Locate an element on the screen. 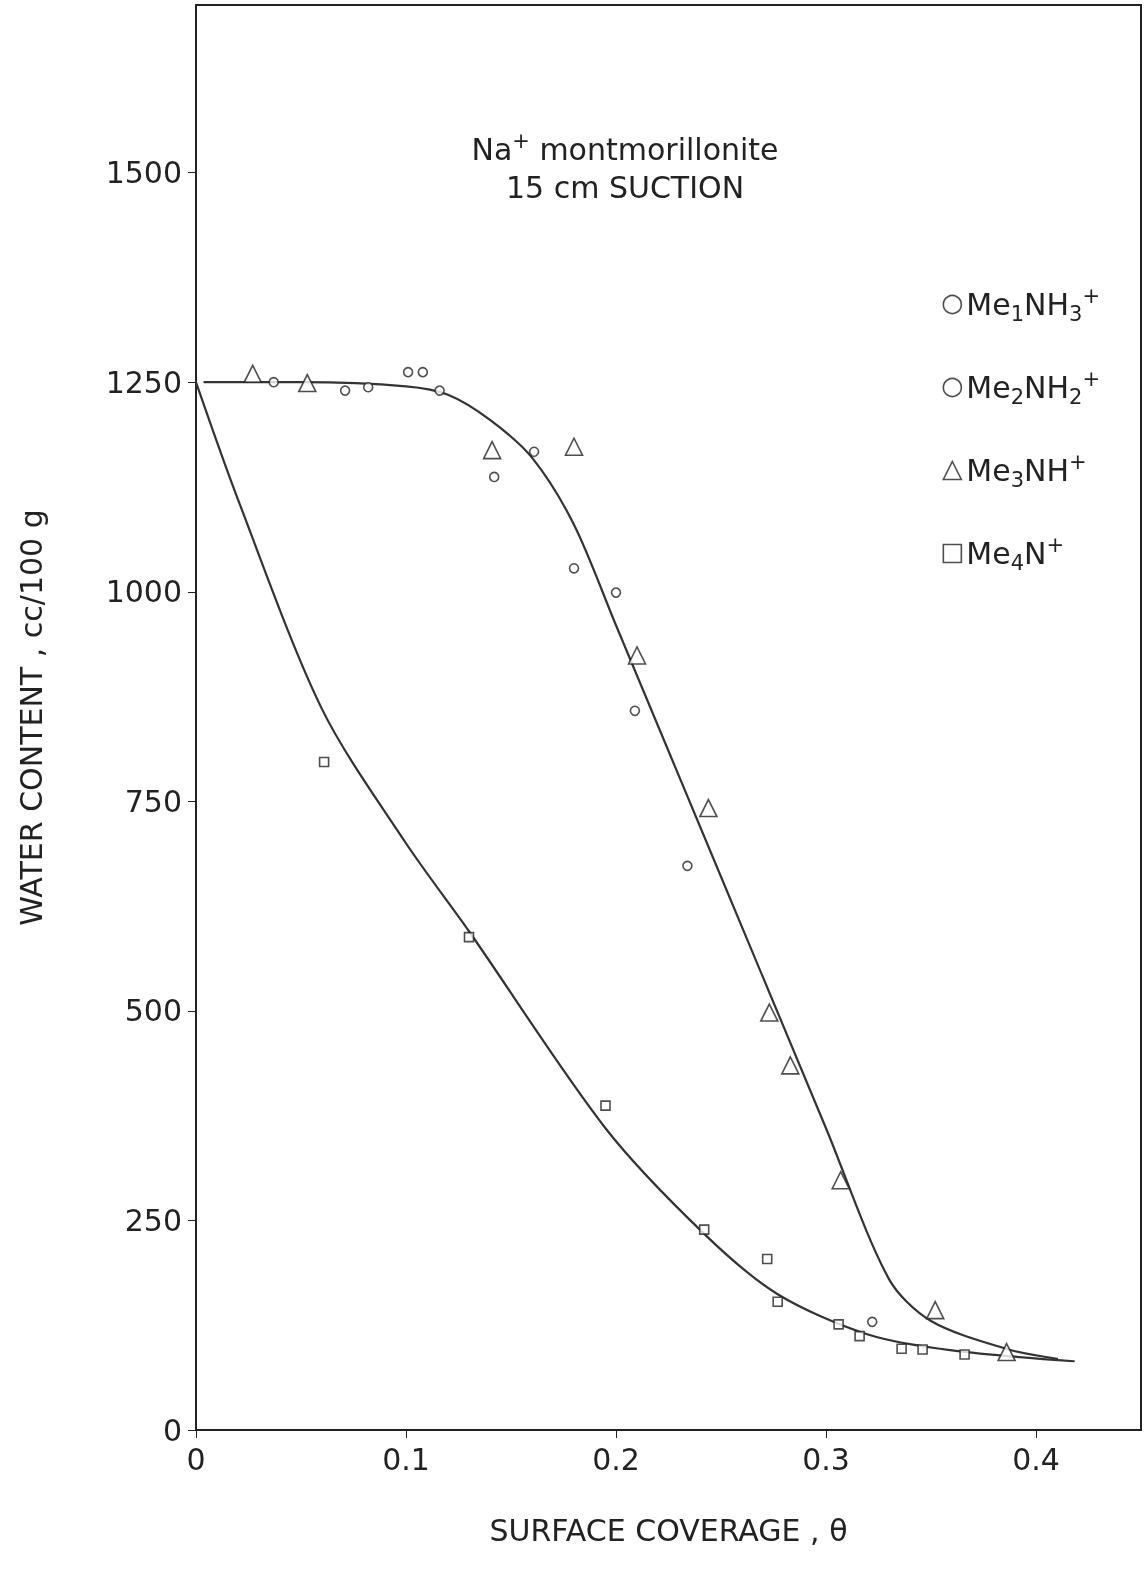  y-tick-label: 0 is located at coordinates (172, 1430).